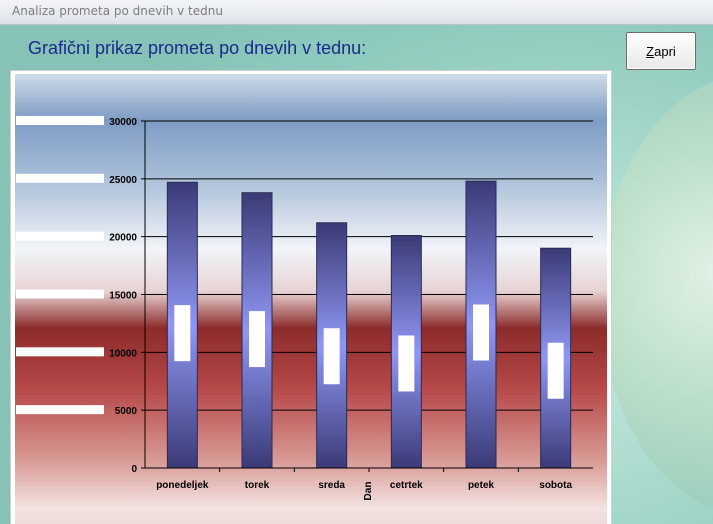  I want to click on y-axis: 0 5000 10000 15000 20000 25000 30000, so click(127, 296).